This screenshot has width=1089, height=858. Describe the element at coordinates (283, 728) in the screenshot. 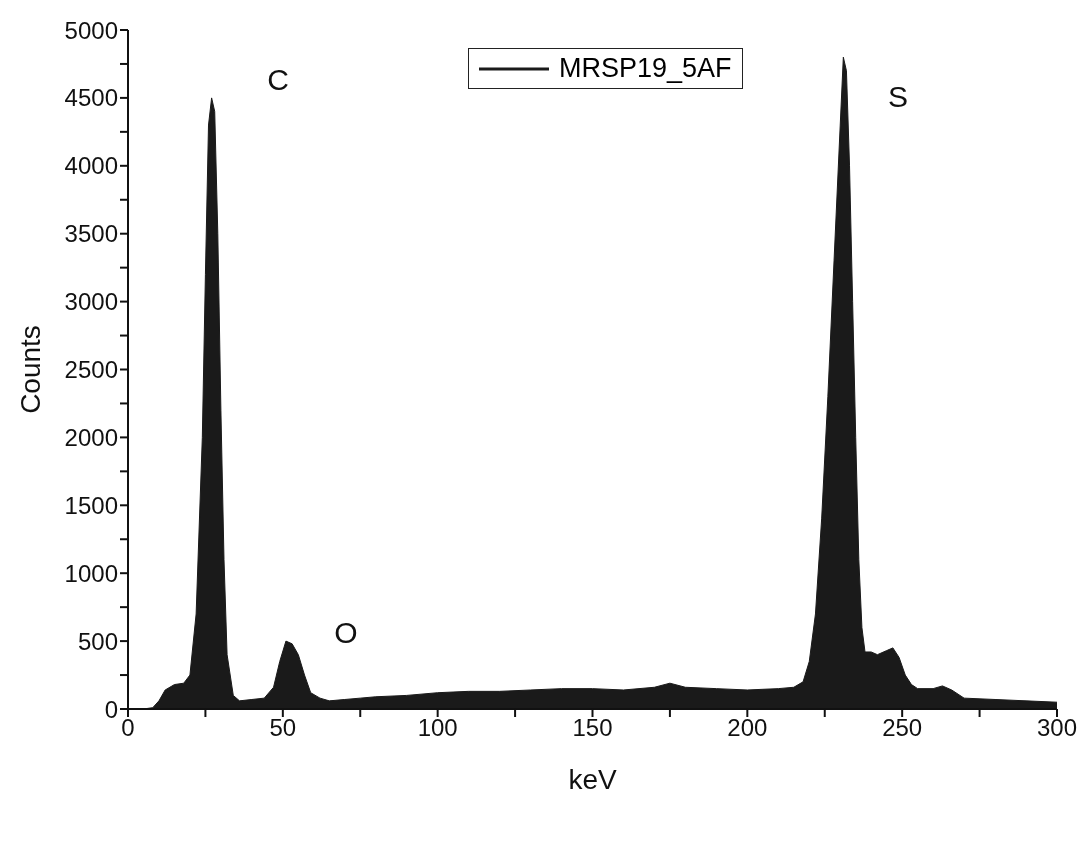

I see `x-tick-label: 50` at that location.